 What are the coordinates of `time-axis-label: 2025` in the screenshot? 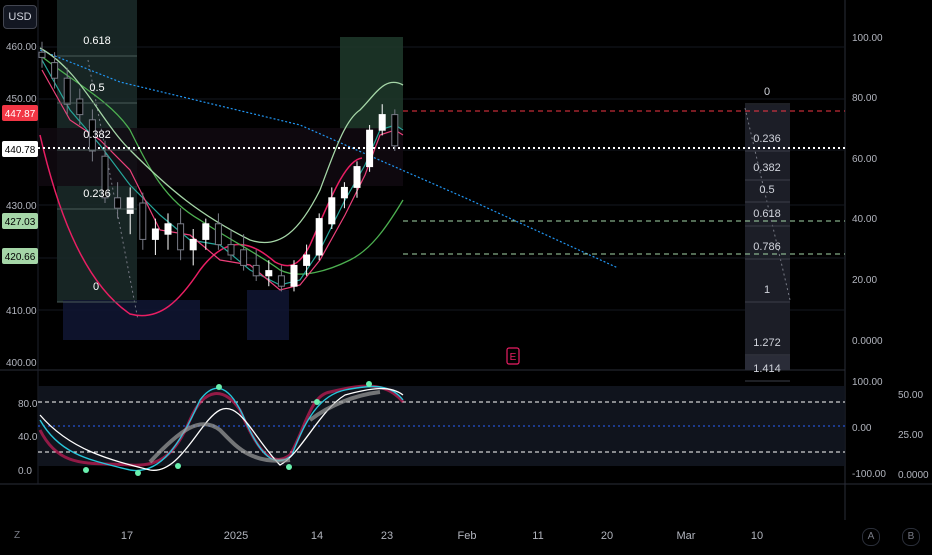 It's located at (236, 536).